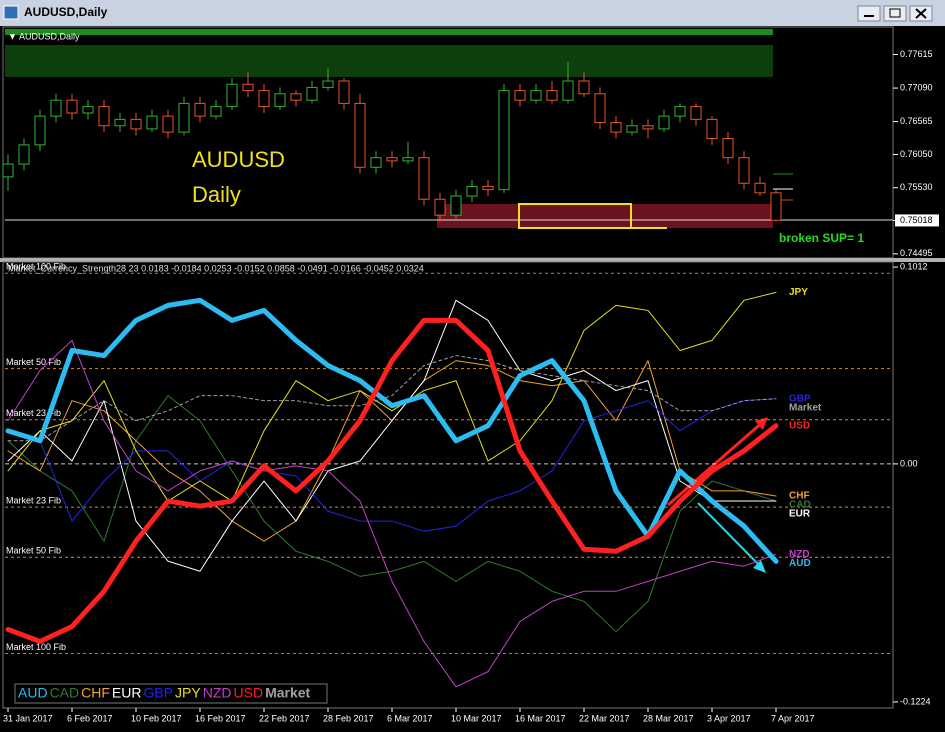 The width and height of the screenshot is (945, 732). What do you see at coordinates (389, 61) in the screenshot?
I see `resistance-zone` at bounding box center [389, 61].